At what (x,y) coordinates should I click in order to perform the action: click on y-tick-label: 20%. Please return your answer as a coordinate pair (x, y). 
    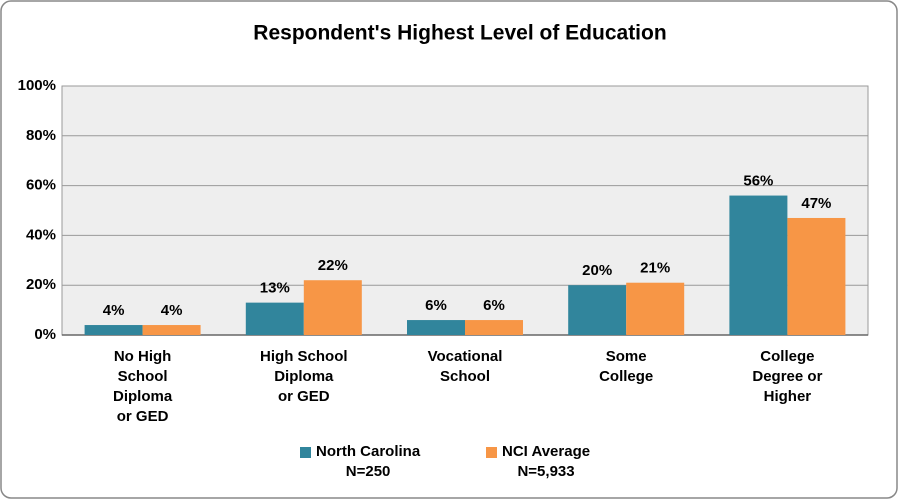
    Looking at the image, I should click on (41, 284).